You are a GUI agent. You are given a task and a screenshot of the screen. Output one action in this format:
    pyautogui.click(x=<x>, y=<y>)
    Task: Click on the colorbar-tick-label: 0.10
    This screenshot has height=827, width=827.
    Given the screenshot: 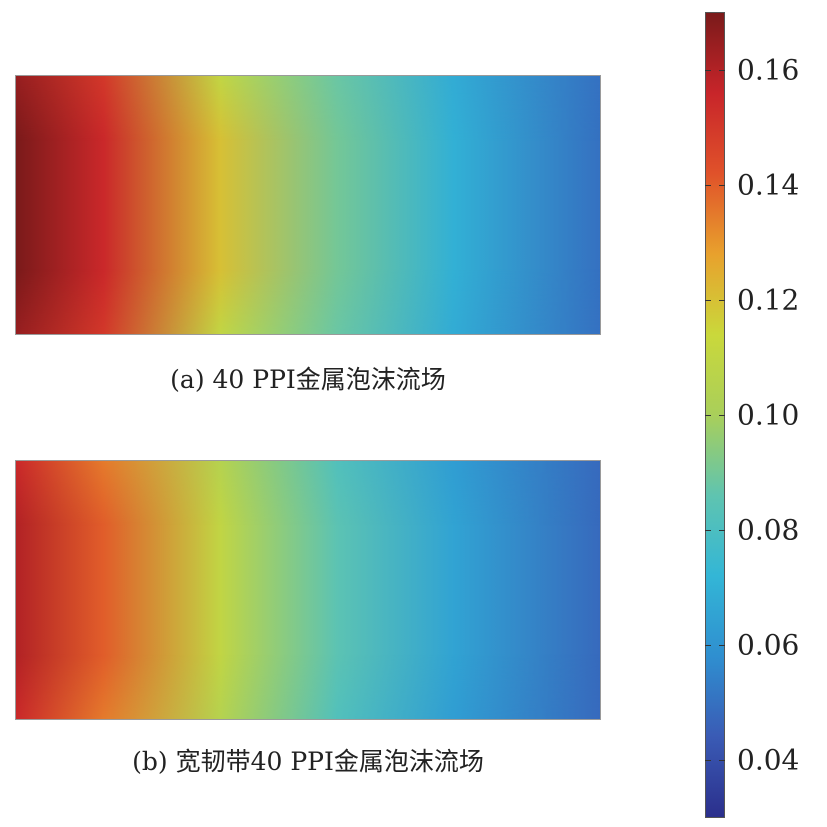 What is the action you would take?
    pyautogui.click(x=768, y=415)
    